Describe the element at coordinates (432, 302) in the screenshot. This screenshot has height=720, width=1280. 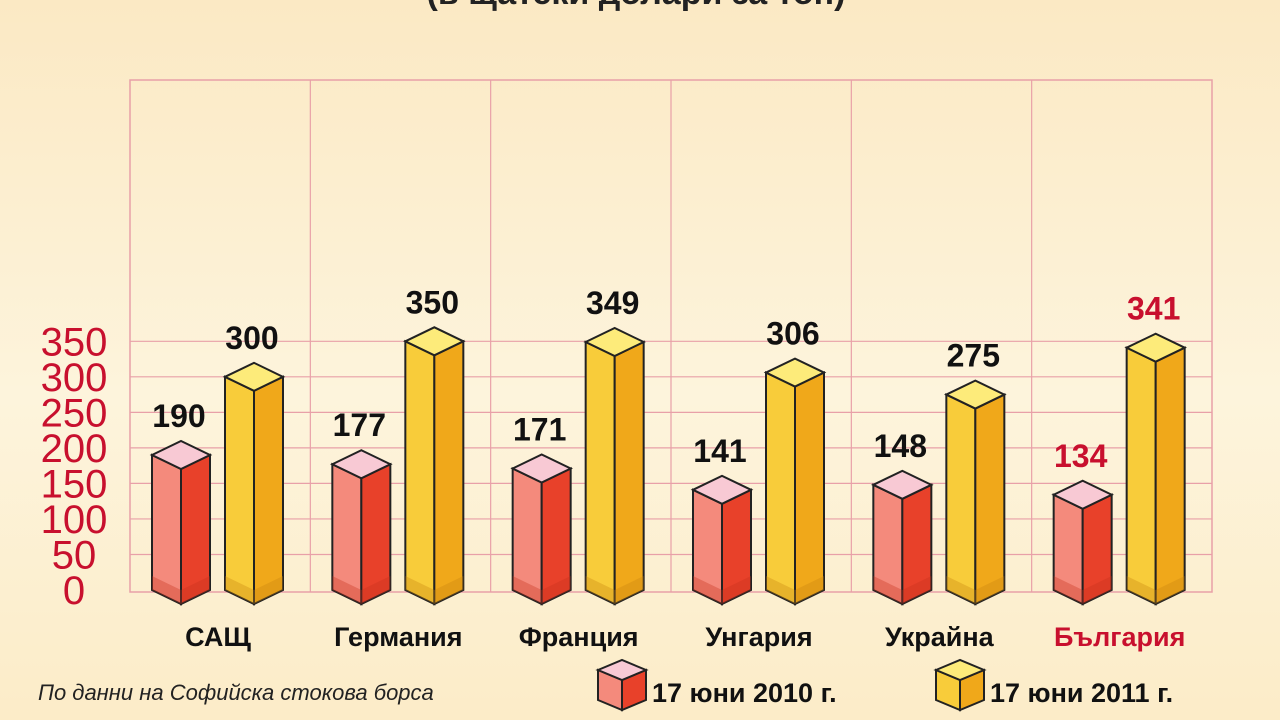
I see `value-label: 350` at that location.